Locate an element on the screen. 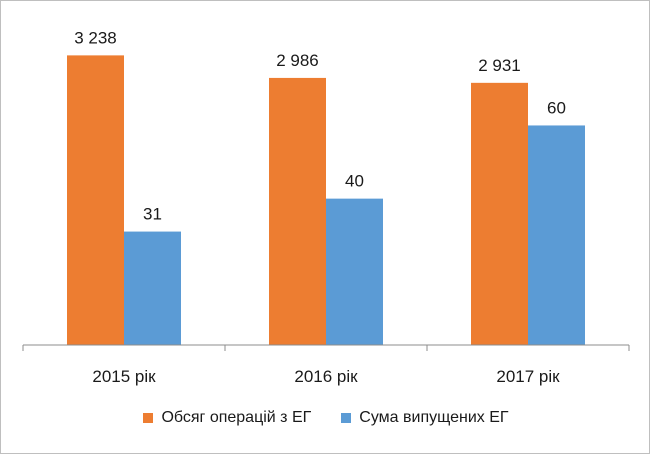 The width and height of the screenshot is (650, 454). x-tick-label-2: 2016 рік is located at coordinates (326, 376).